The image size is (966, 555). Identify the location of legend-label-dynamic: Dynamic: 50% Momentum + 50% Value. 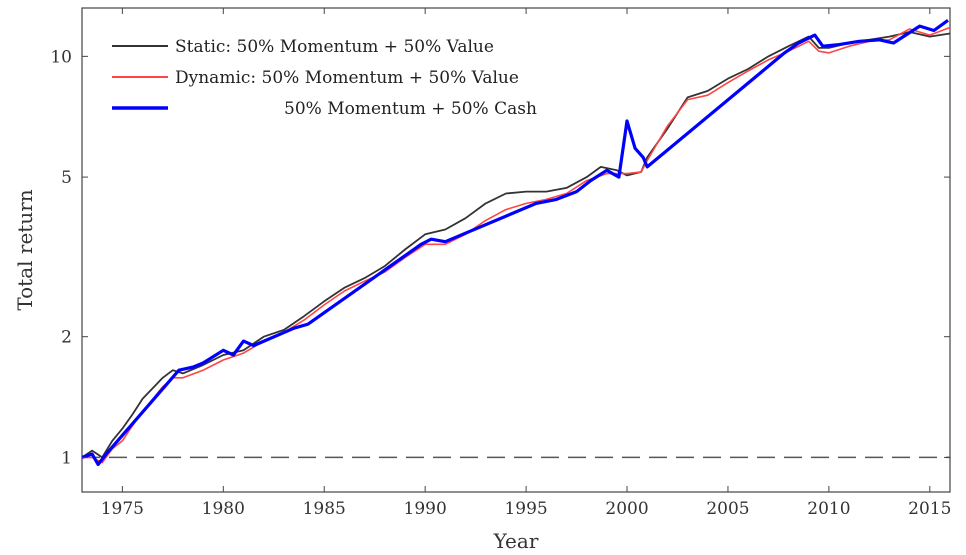
(347, 78).